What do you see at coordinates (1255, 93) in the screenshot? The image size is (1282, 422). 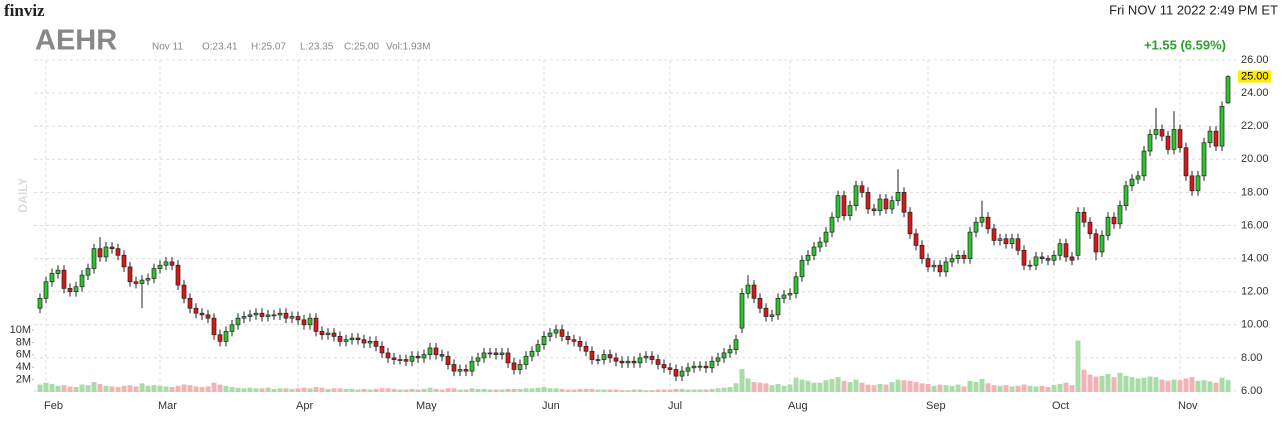 I see `y-tick-label: 24.00` at bounding box center [1255, 93].